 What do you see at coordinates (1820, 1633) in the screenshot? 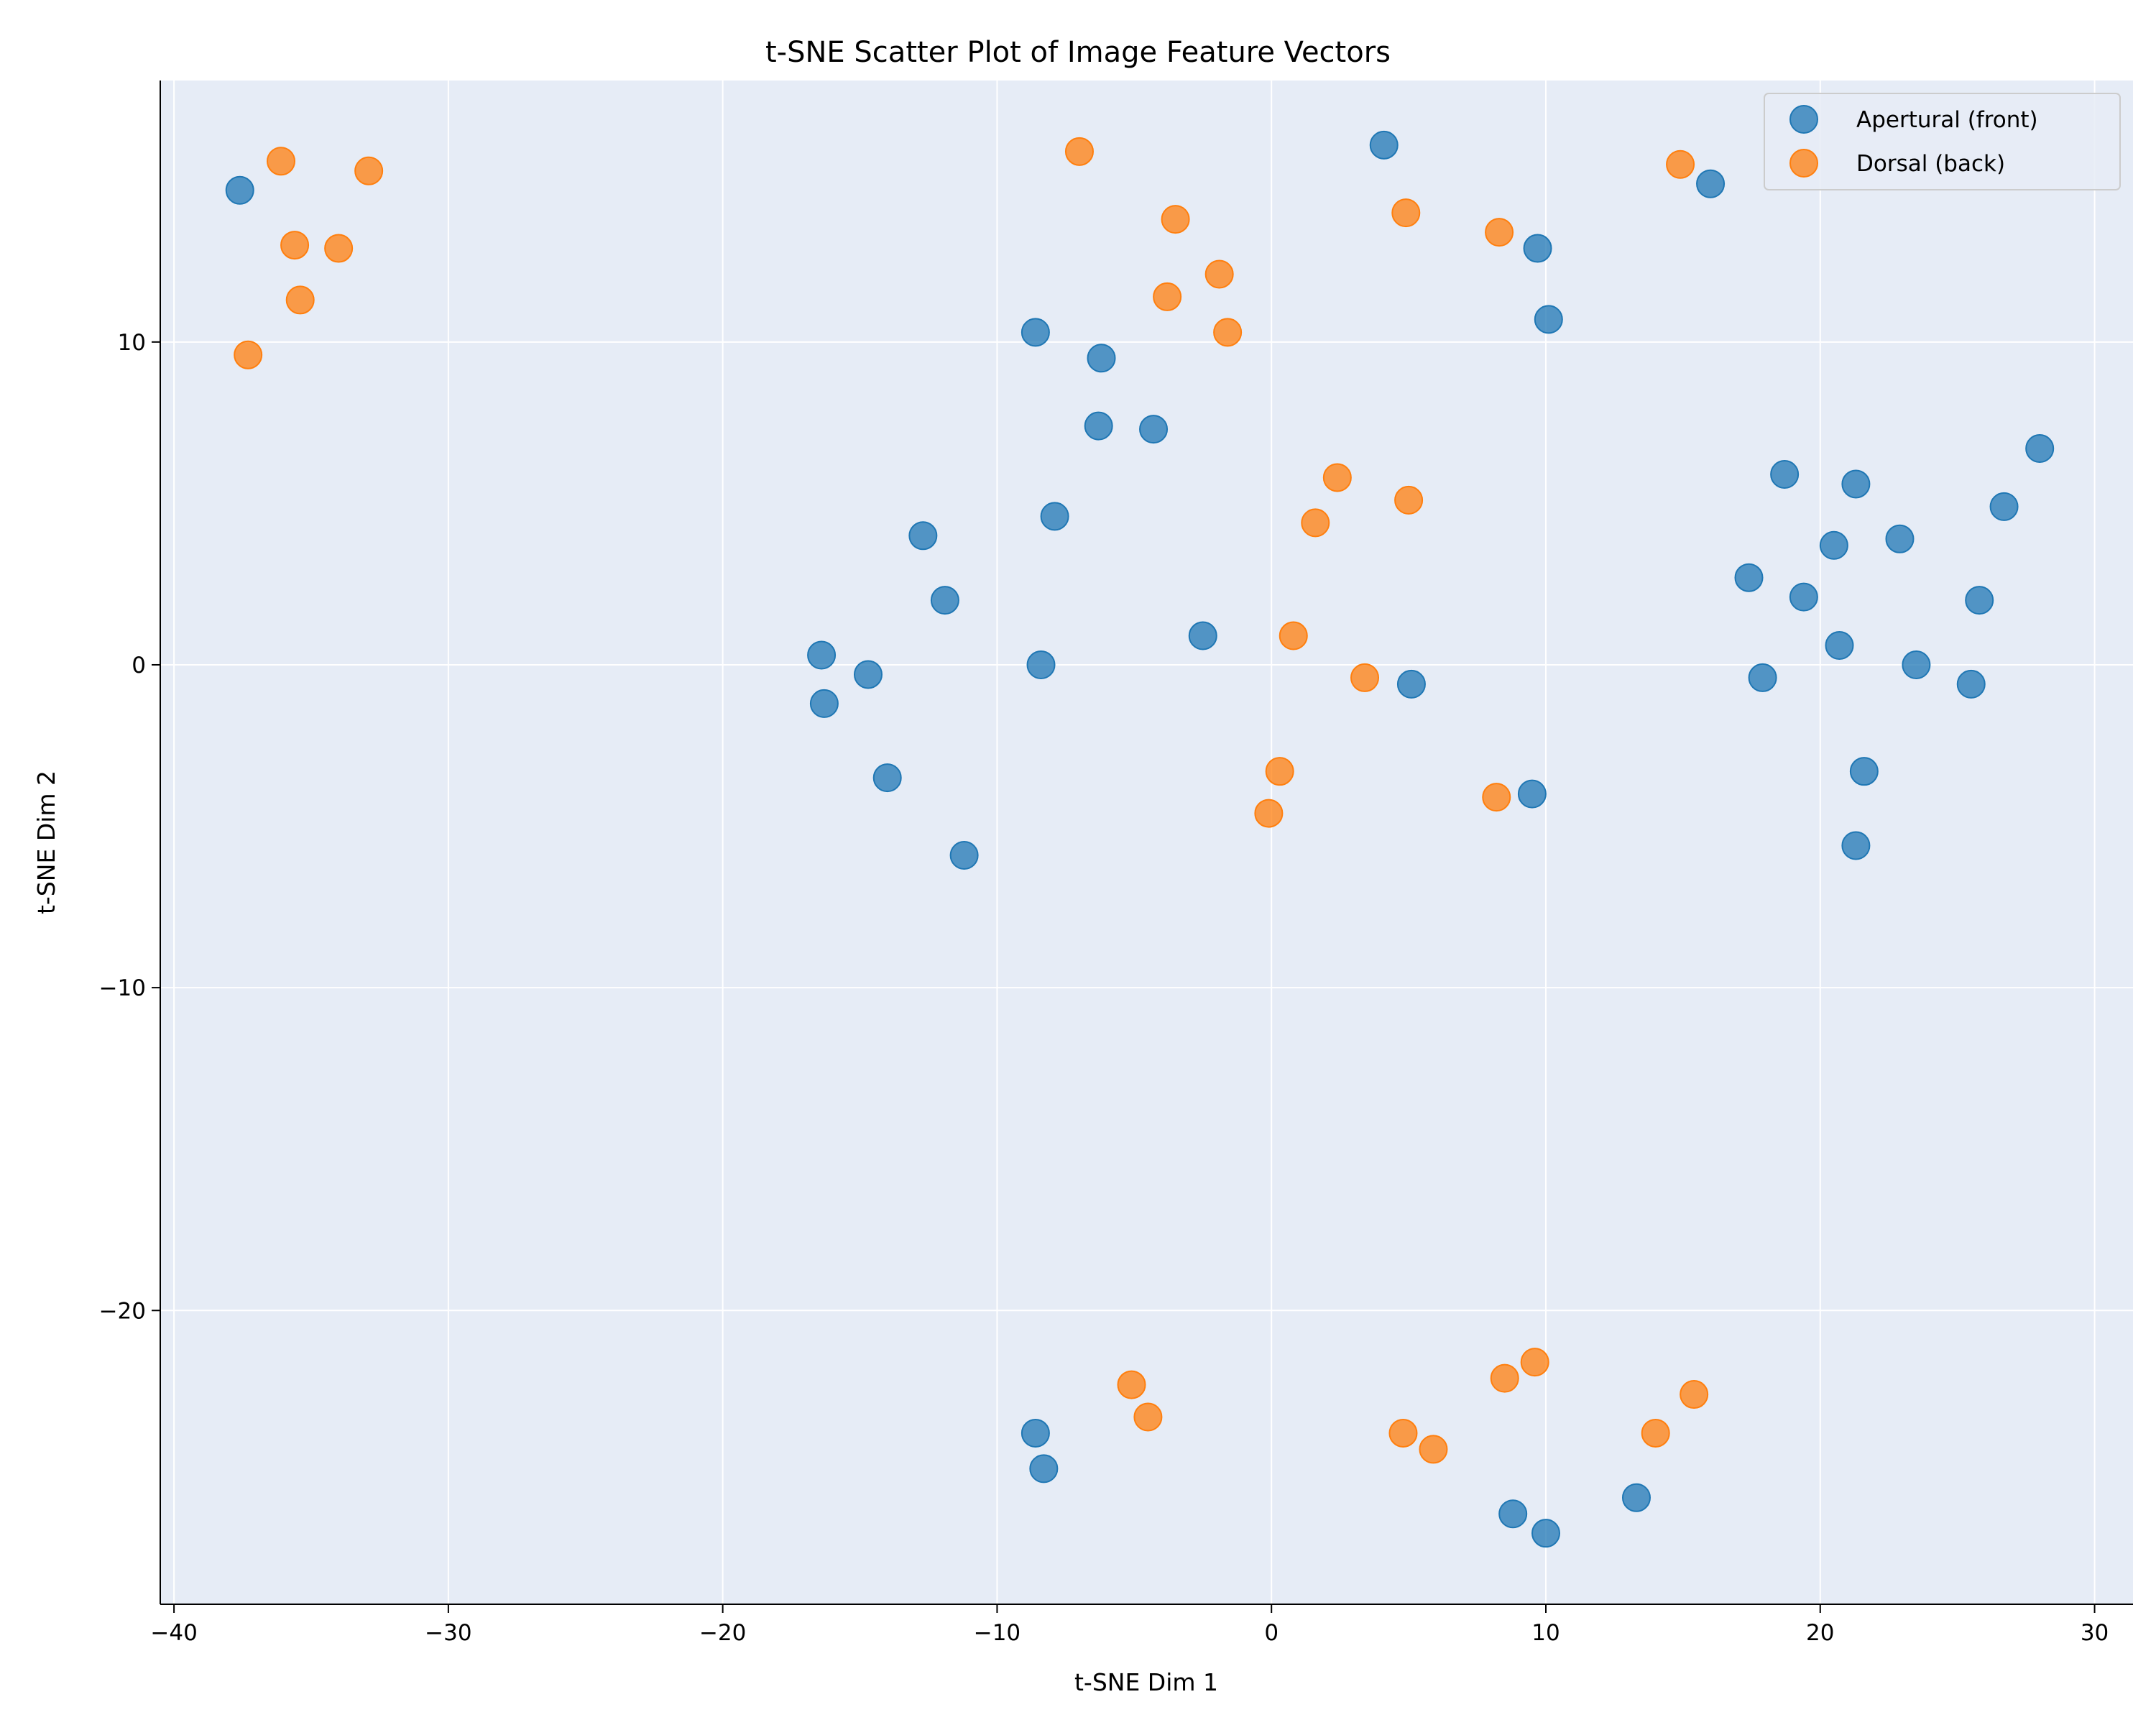
I see `x-tick-label: 20` at bounding box center [1820, 1633].